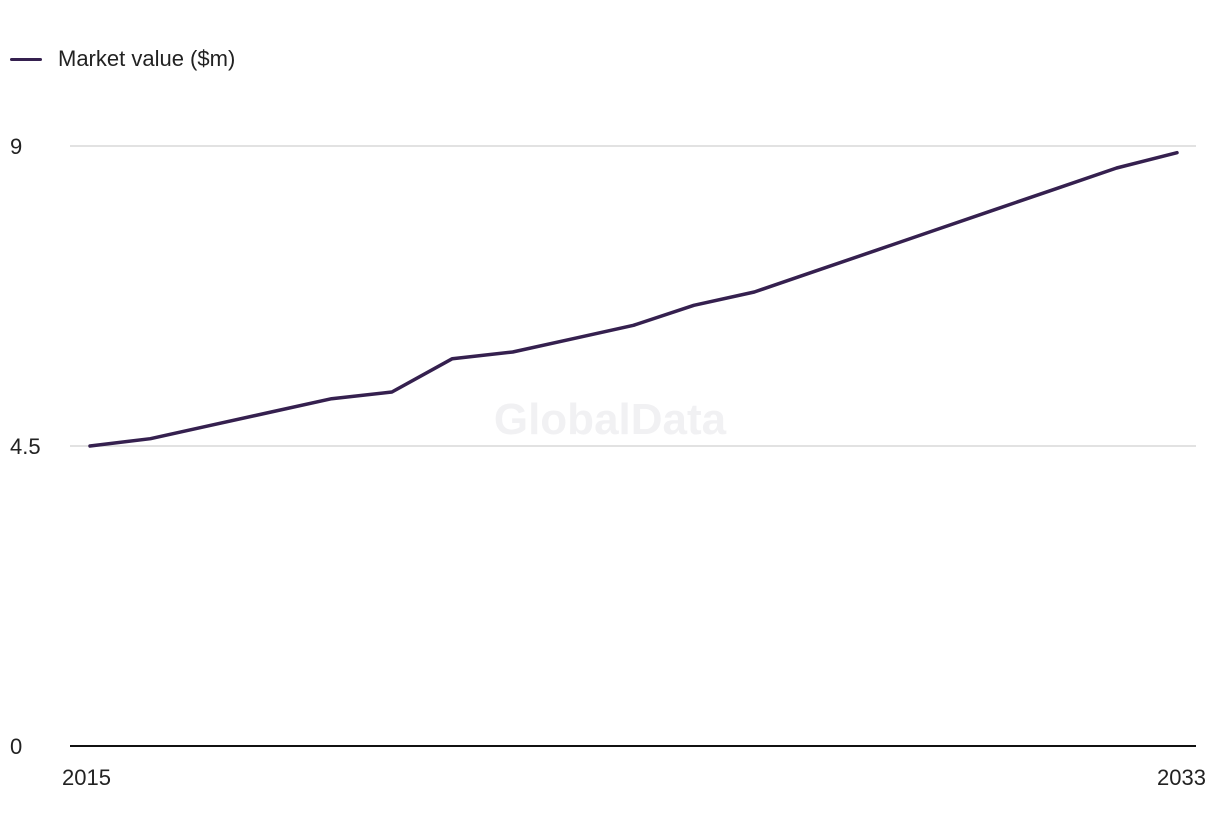 The image size is (1220, 836). I want to click on x-tick-label: 2033, so click(1181, 777).